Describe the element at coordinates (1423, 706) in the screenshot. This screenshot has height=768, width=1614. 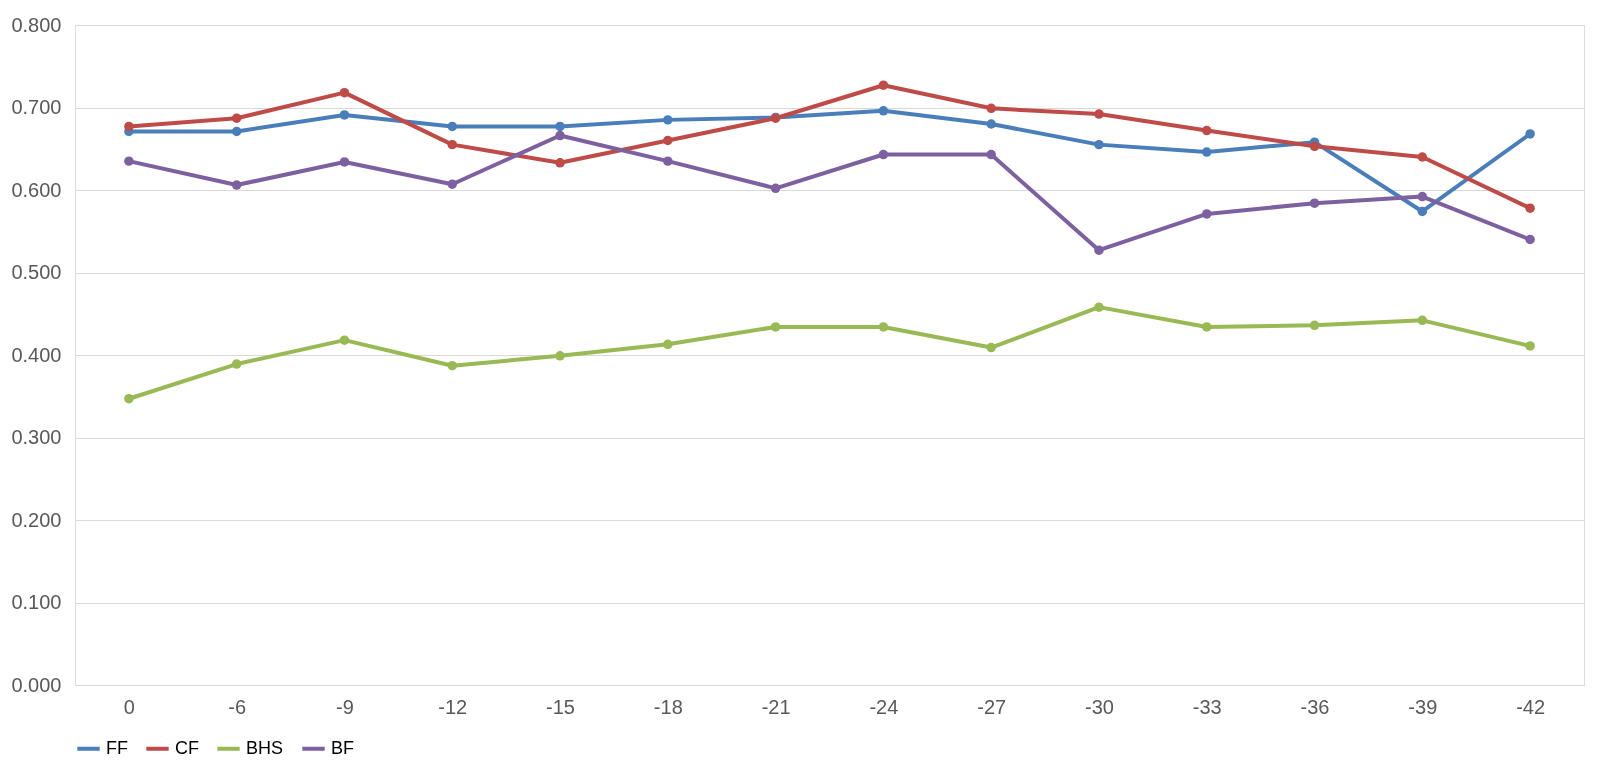
I see `x-tick-label: -39` at that location.